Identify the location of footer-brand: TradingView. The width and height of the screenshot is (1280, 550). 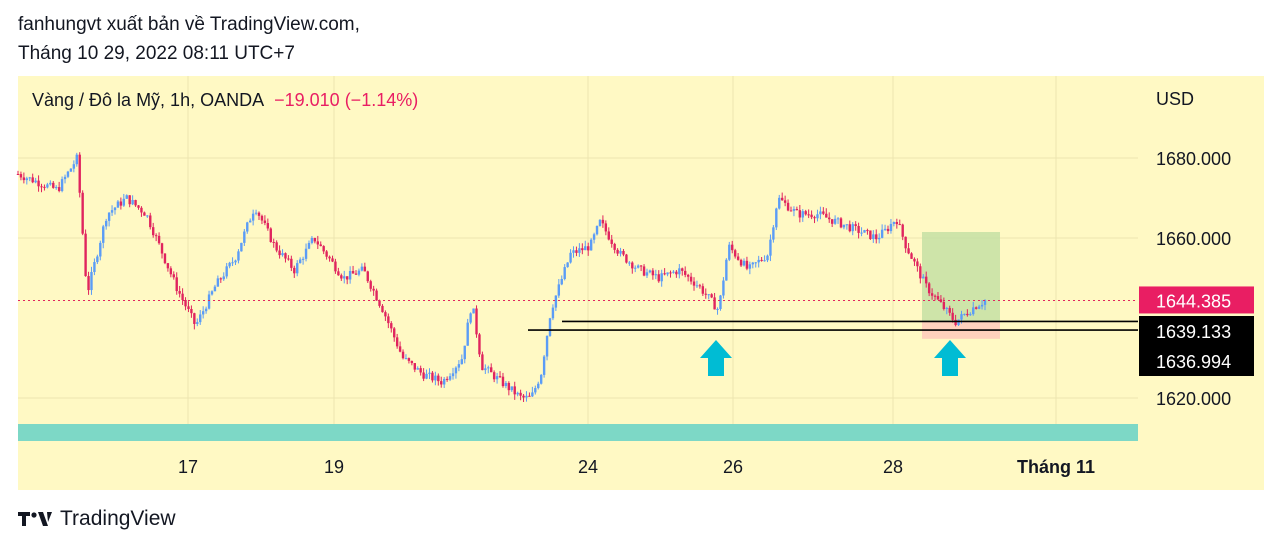
(97, 519).